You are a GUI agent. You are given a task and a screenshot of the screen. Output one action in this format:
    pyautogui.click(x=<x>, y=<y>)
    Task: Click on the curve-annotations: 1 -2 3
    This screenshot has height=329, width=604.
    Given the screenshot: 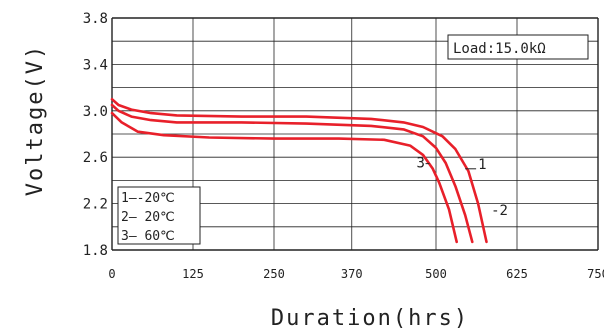 What is the action you would take?
    pyautogui.click(x=462, y=188)
    